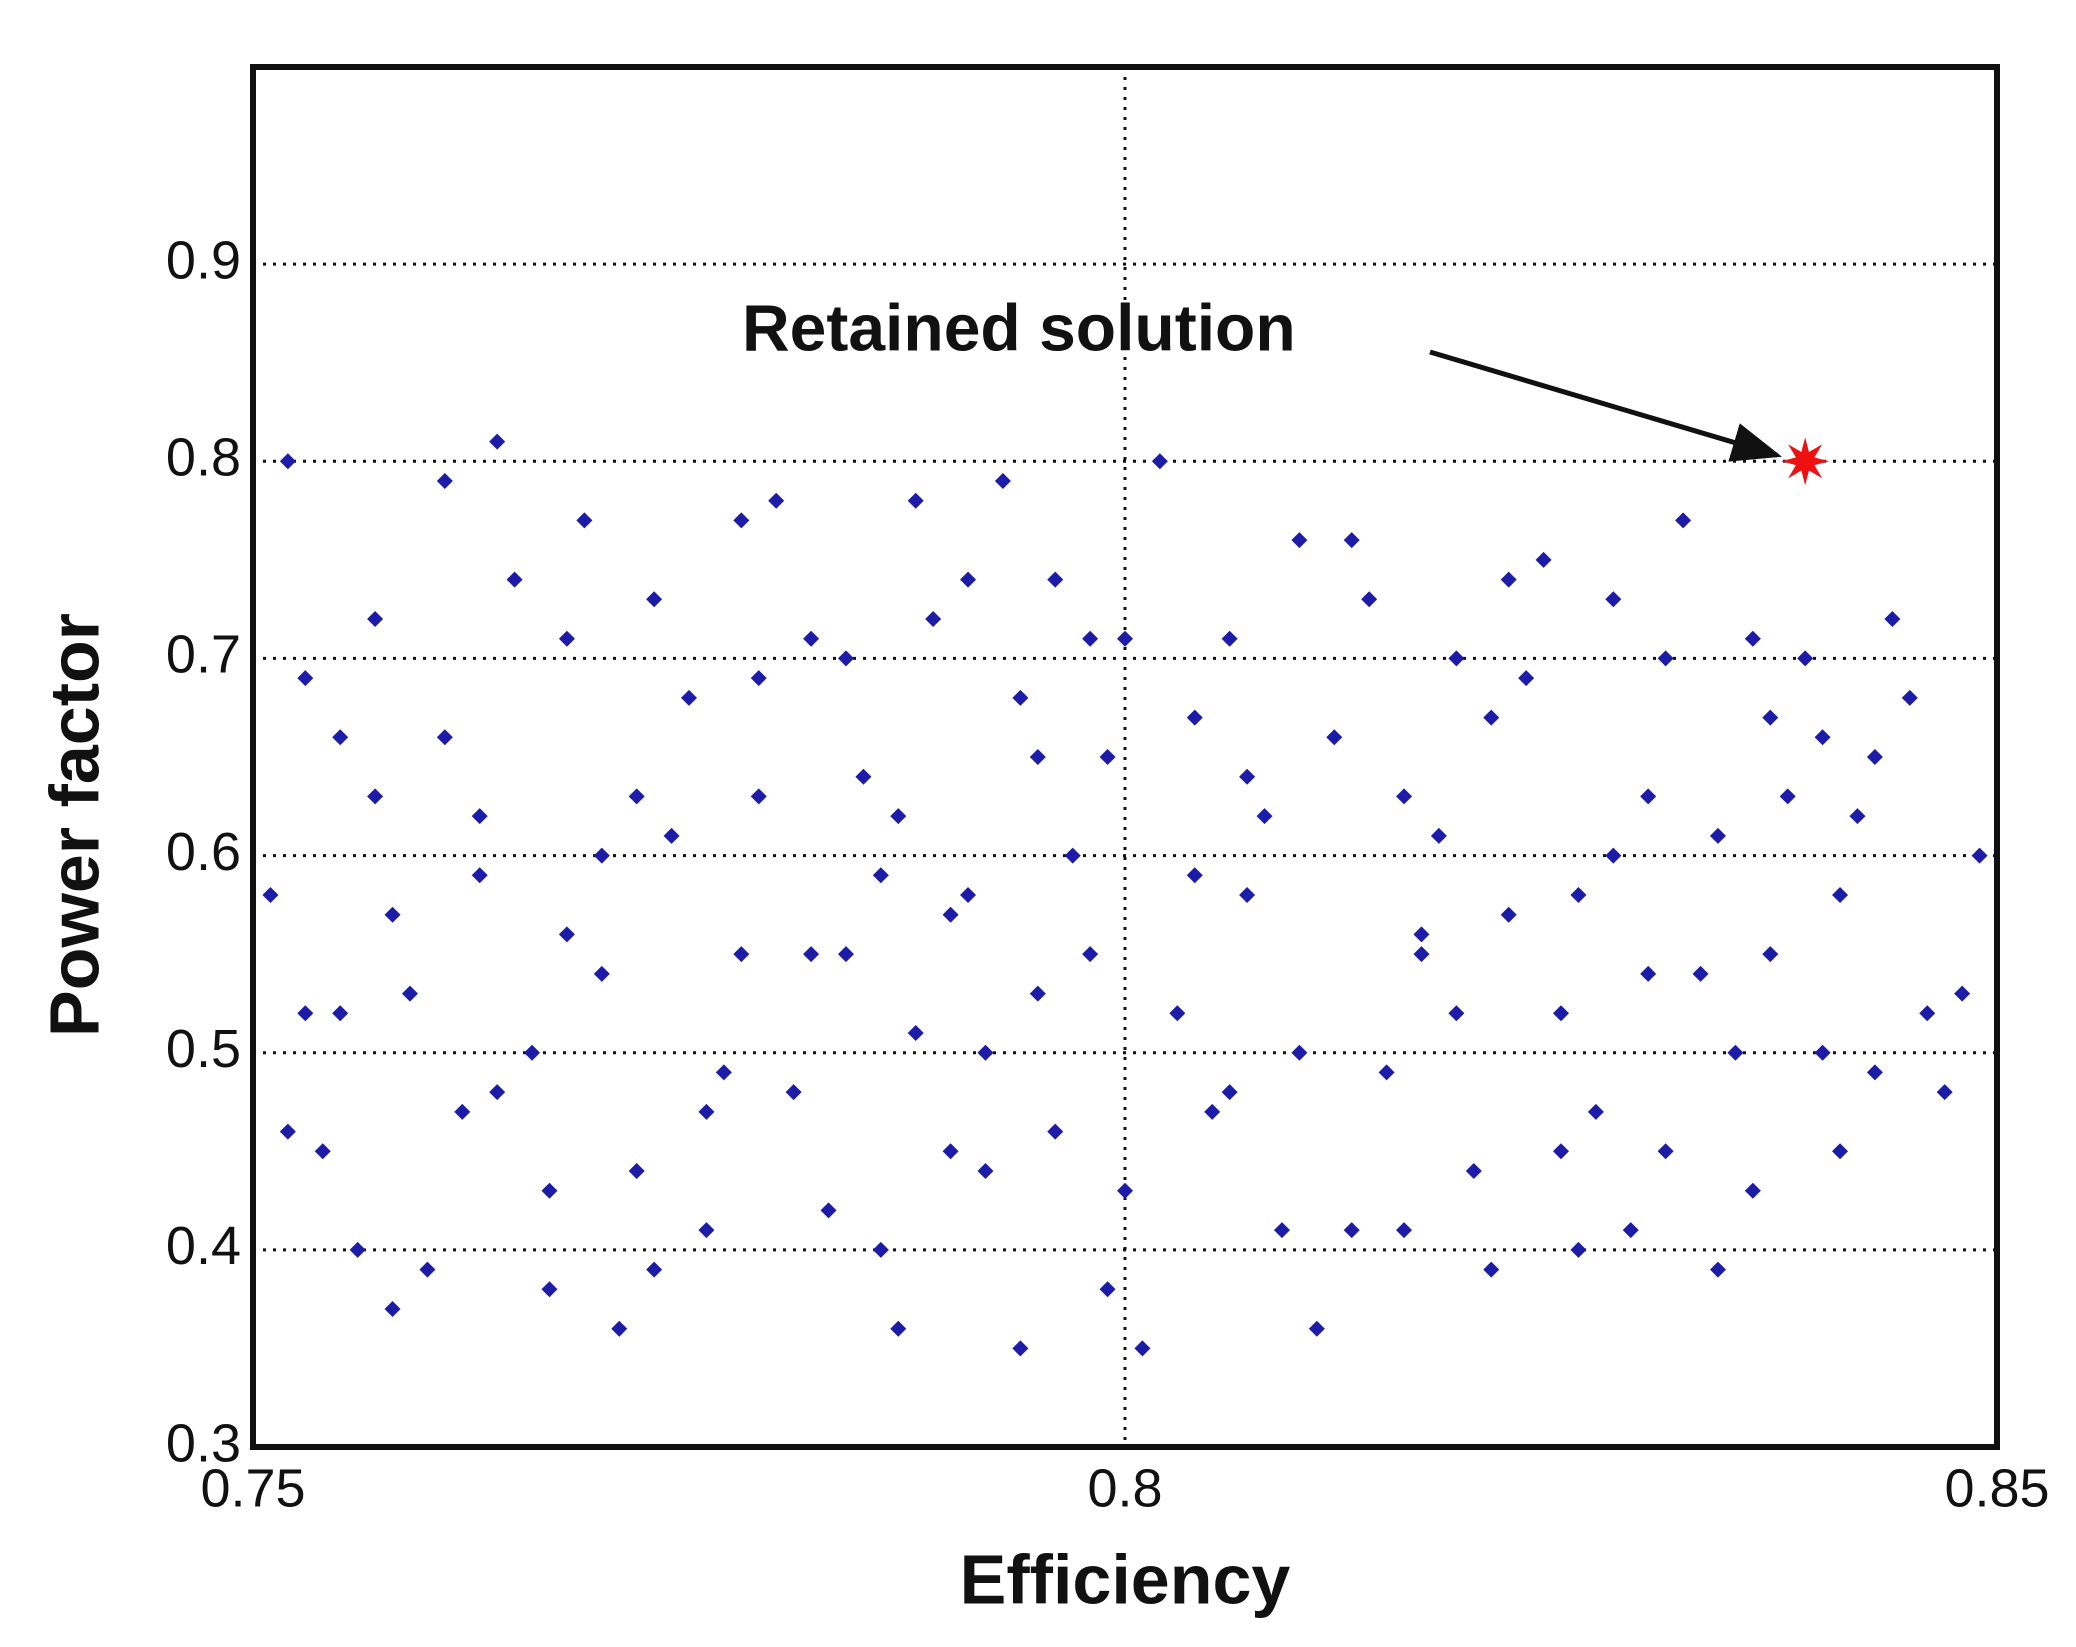 The image size is (2076, 1647). Describe the element at coordinates (1805, 461) in the screenshot. I see `retained-point` at that location.